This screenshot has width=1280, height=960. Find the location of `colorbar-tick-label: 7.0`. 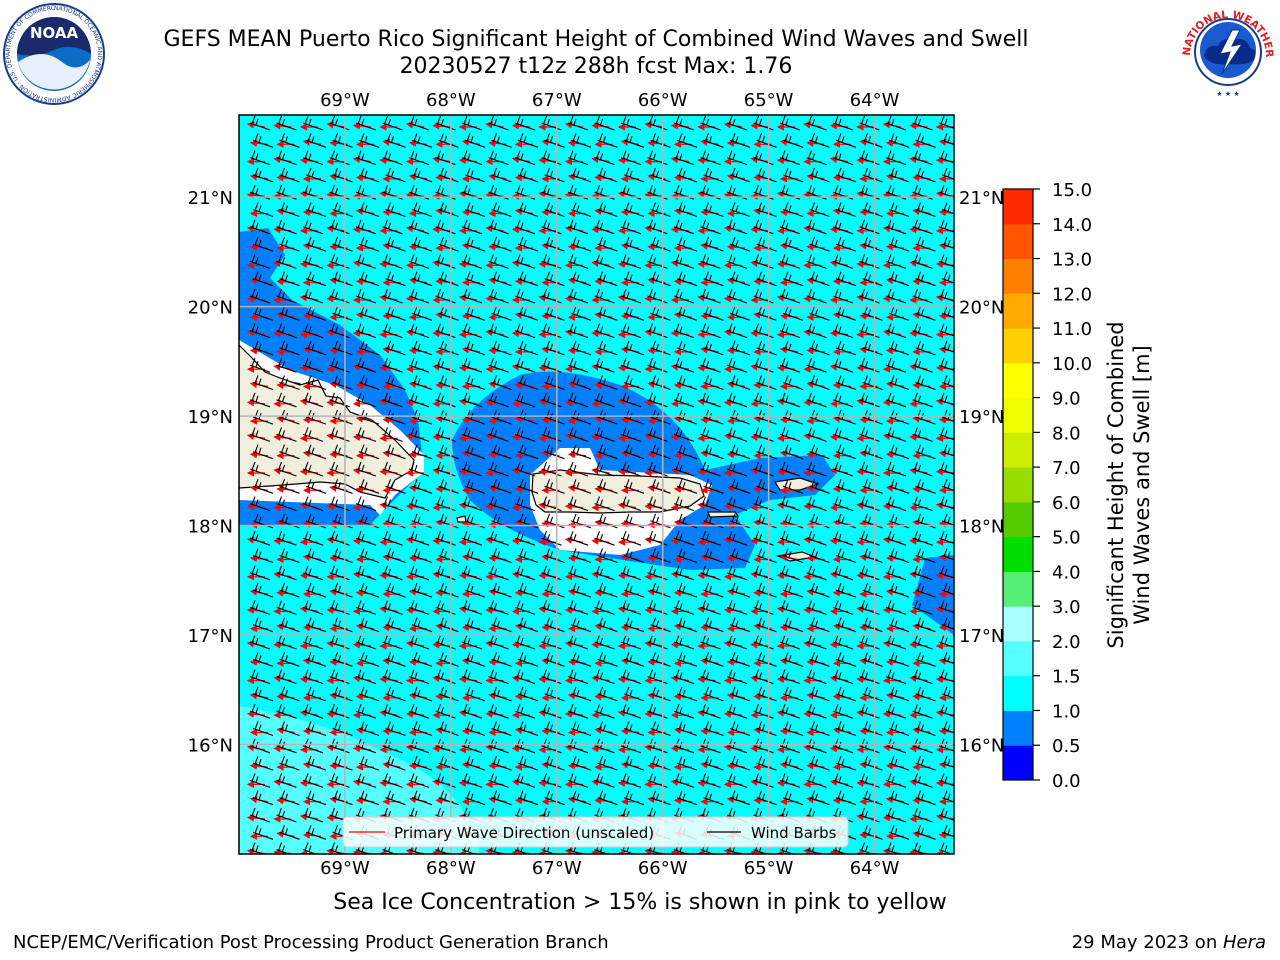

colorbar-tick-label: 7.0 is located at coordinates (1066, 468).